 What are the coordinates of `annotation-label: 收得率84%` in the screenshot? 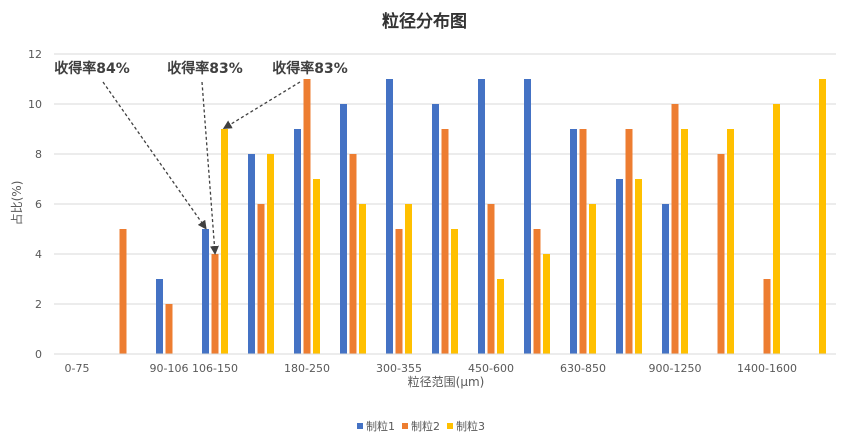 It's located at (92, 68).